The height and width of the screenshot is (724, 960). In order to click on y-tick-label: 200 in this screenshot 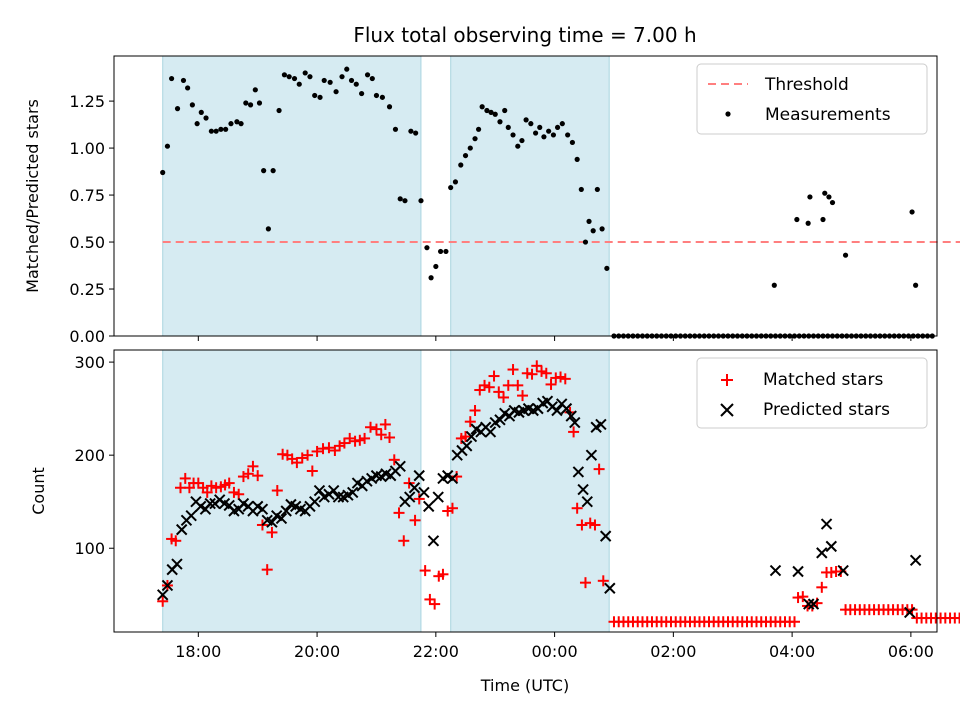, I will do `click(89, 455)`.